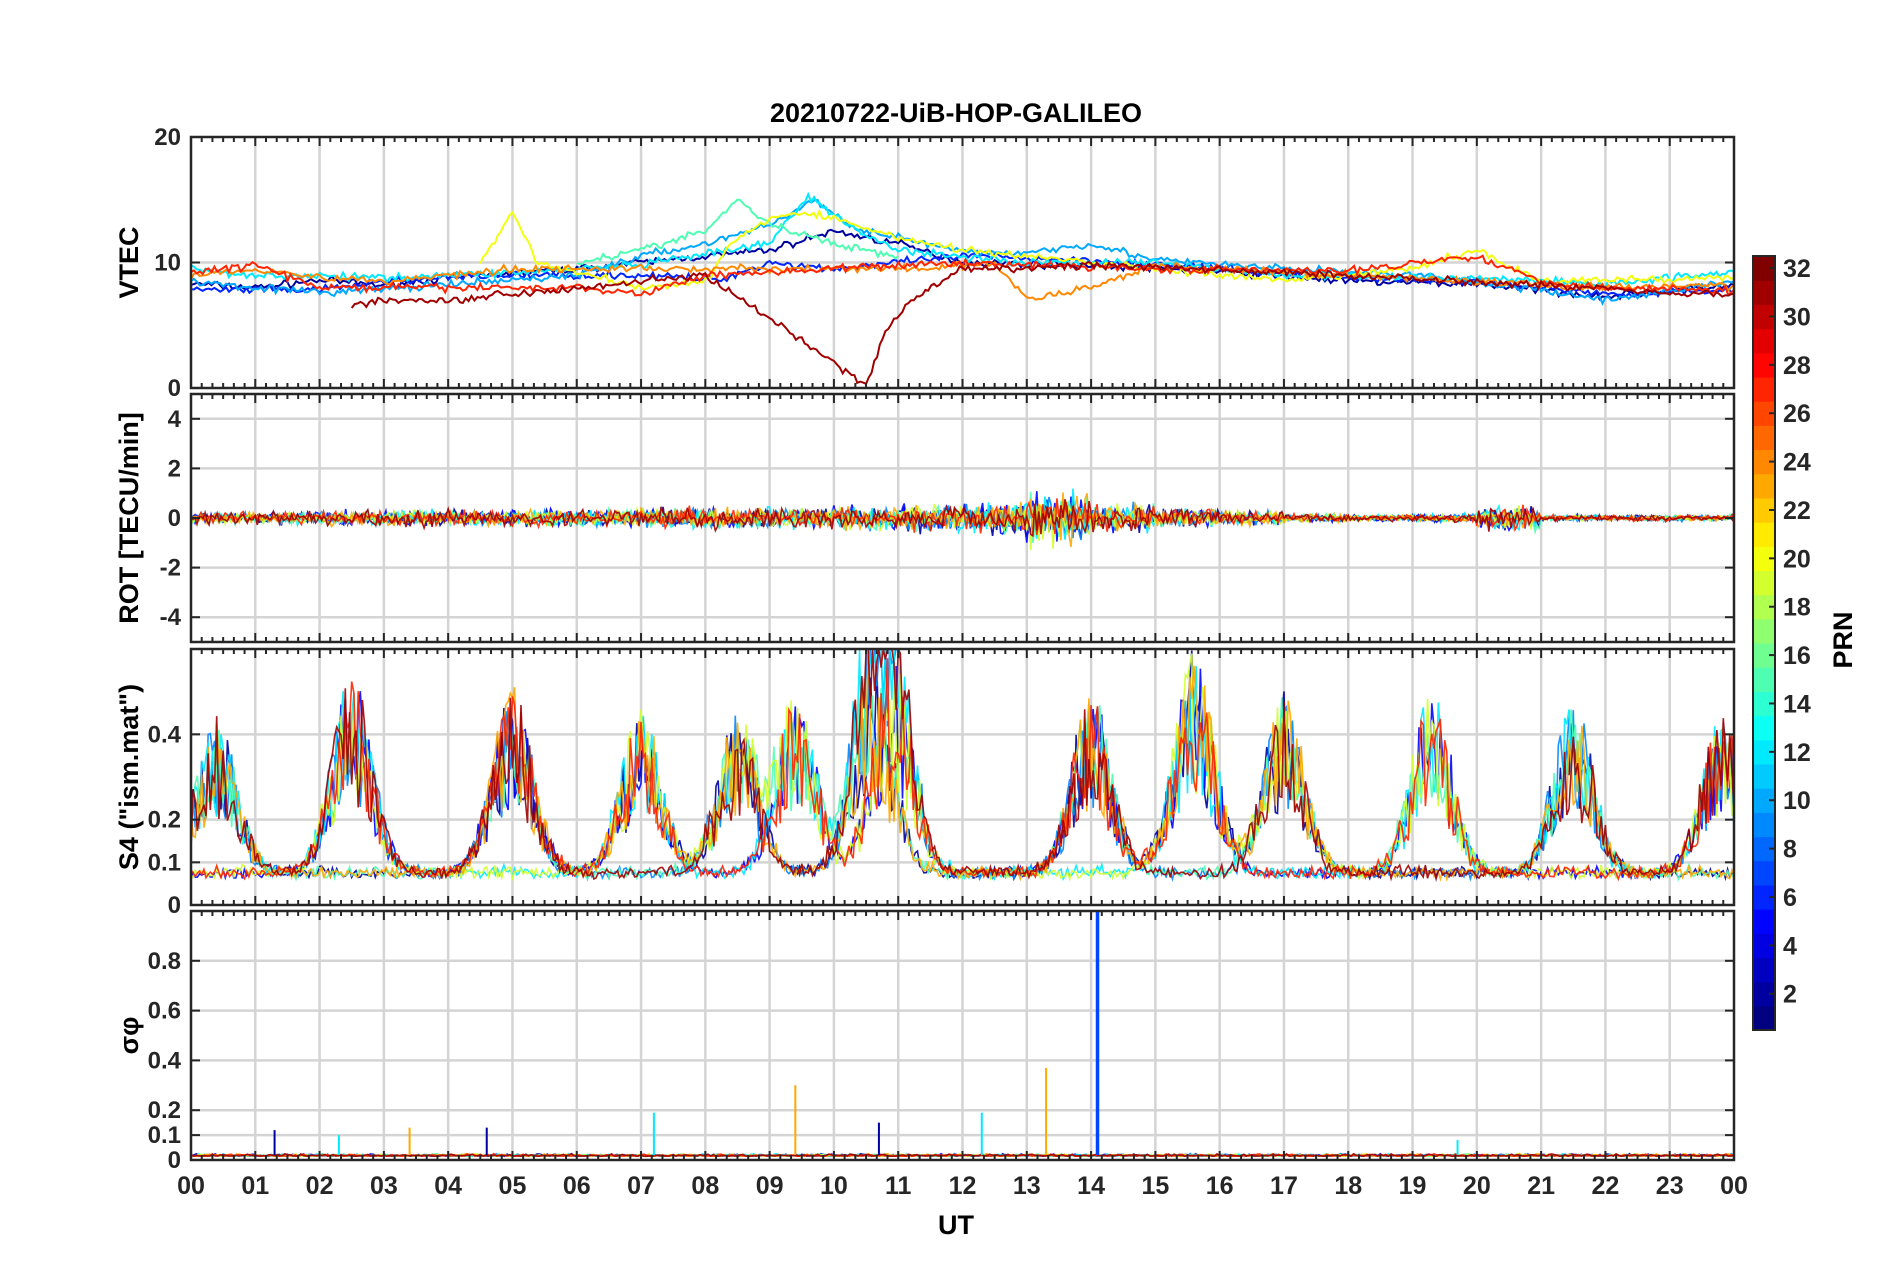 The width and height of the screenshot is (1902, 1272). What do you see at coordinates (164, 1110) in the screenshot?
I see `sigma_phi-y-tick-label: 0.2` at bounding box center [164, 1110].